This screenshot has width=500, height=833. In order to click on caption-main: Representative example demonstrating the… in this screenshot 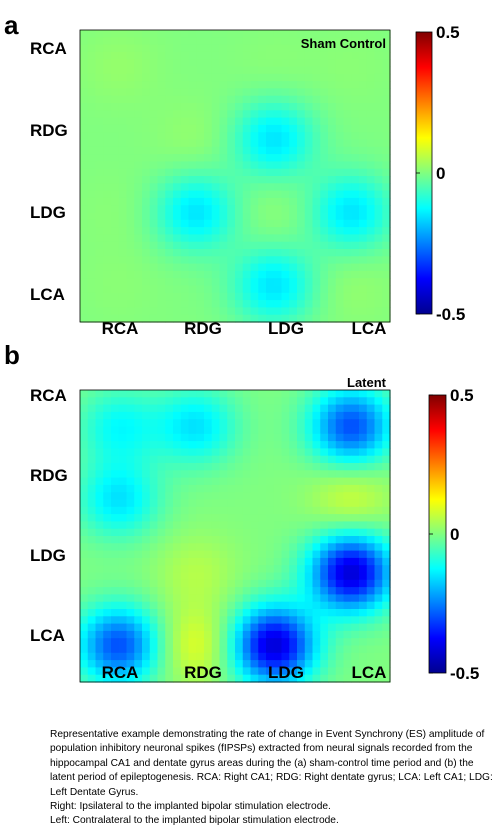, I will do `click(271, 763)`.